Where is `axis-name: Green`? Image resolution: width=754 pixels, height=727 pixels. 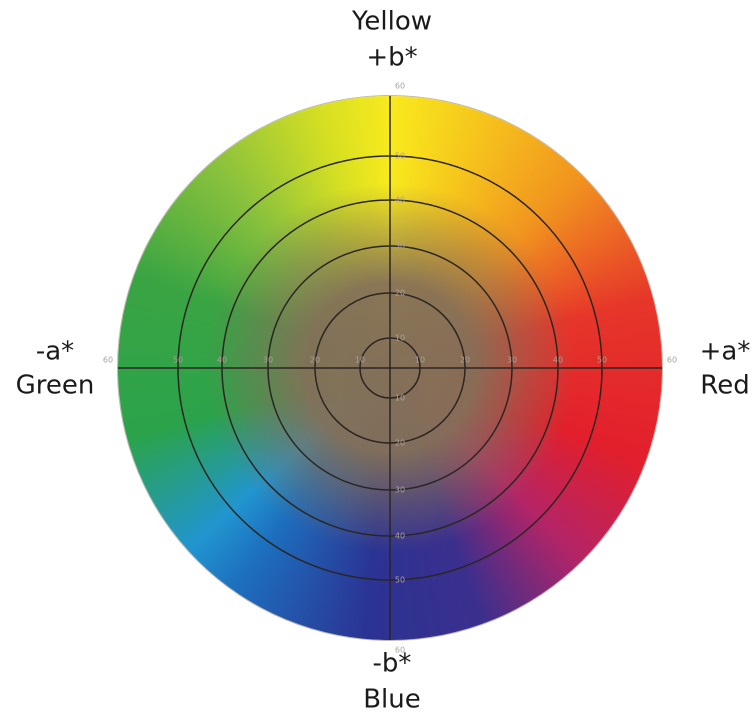 axis-name: Green is located at coordinates (55, 386).